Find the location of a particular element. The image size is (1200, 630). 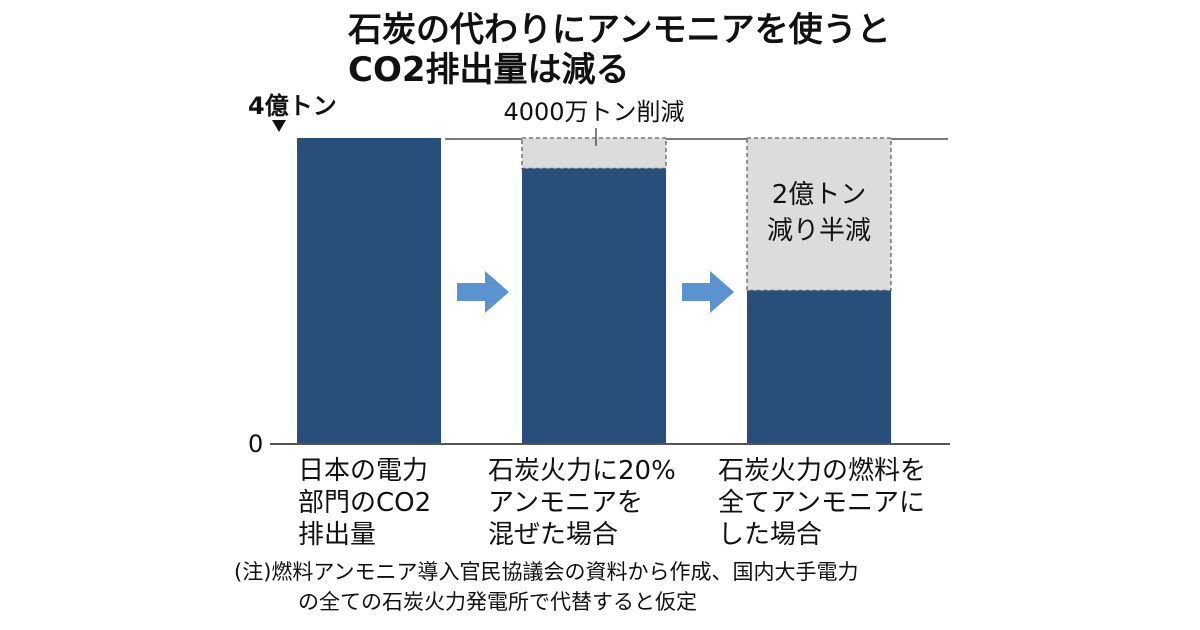

category-label-3: 石炭火力の燃料を 全てアンモニアに した場合 is located at coordinates (822, 503).